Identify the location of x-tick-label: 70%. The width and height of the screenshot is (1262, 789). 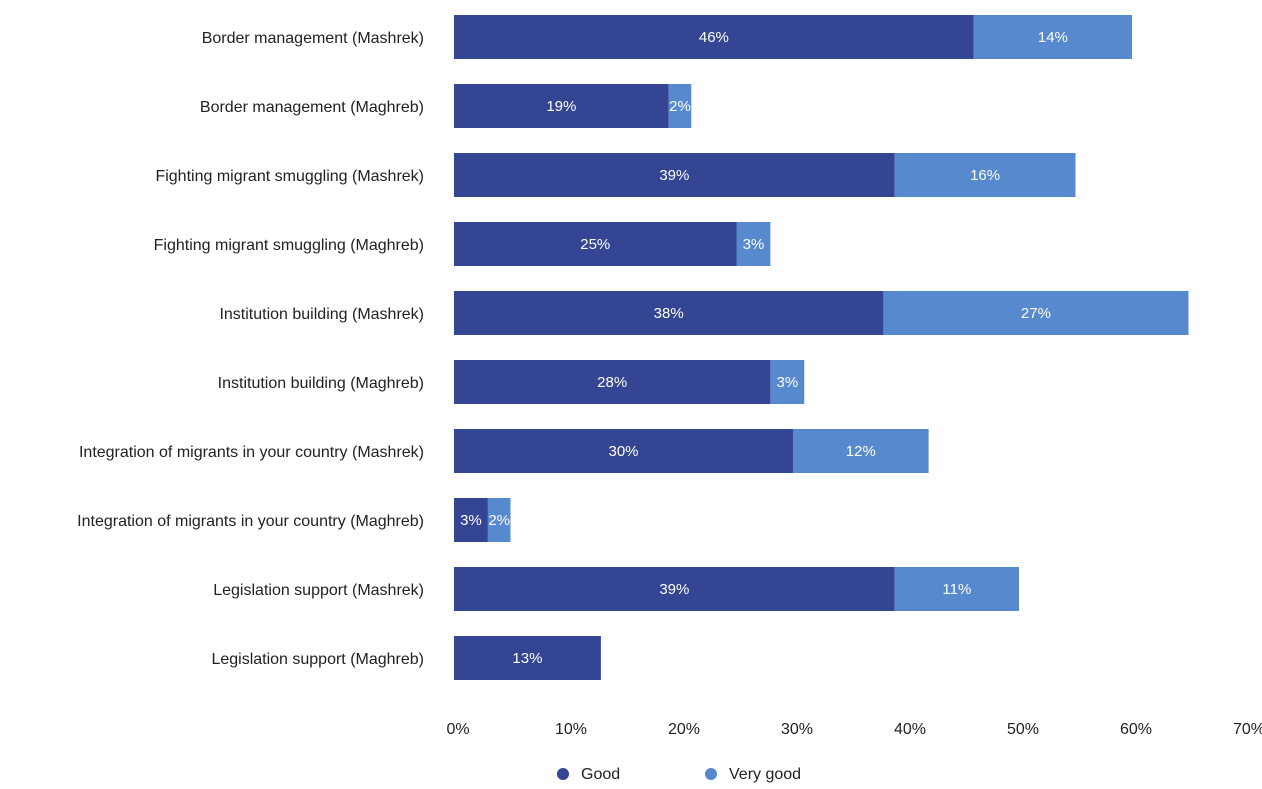
(1247, 729).